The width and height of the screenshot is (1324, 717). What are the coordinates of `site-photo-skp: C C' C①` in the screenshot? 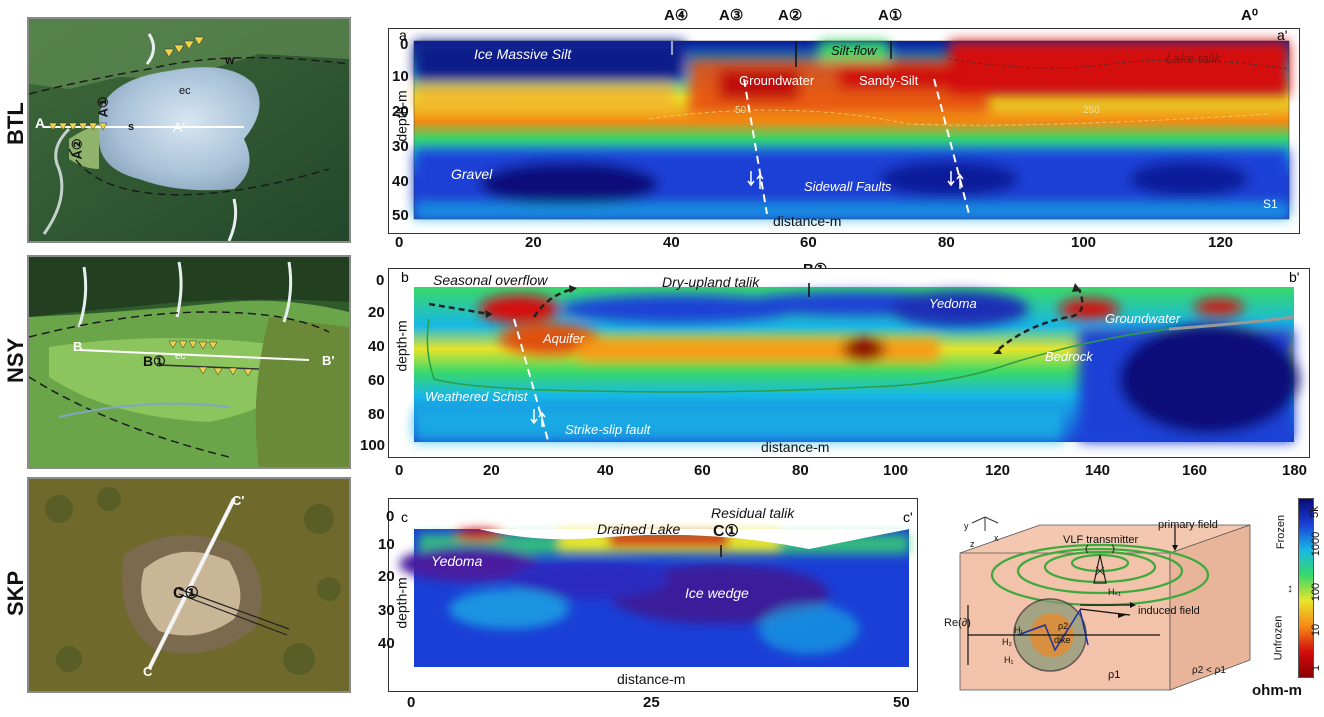 It's located at (189, 585).